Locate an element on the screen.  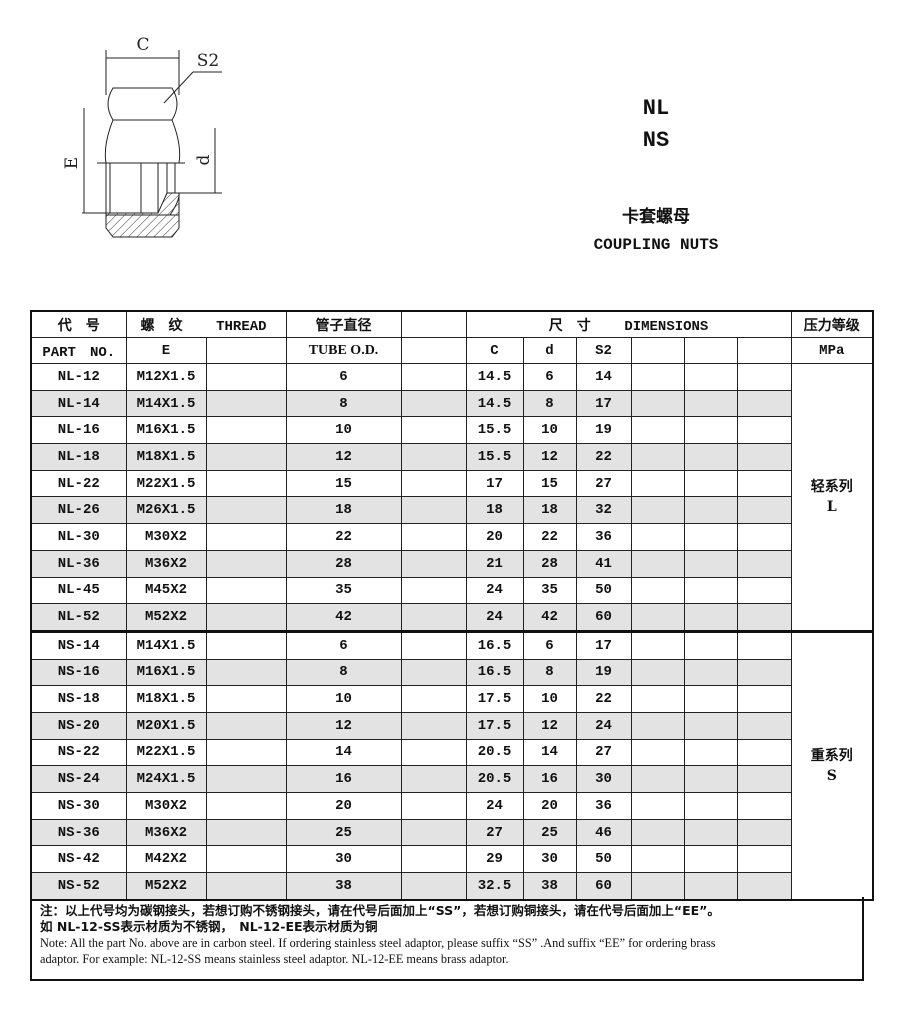
header-dimensions-en: DIMENSIONS is located at coordinates (666, 326).